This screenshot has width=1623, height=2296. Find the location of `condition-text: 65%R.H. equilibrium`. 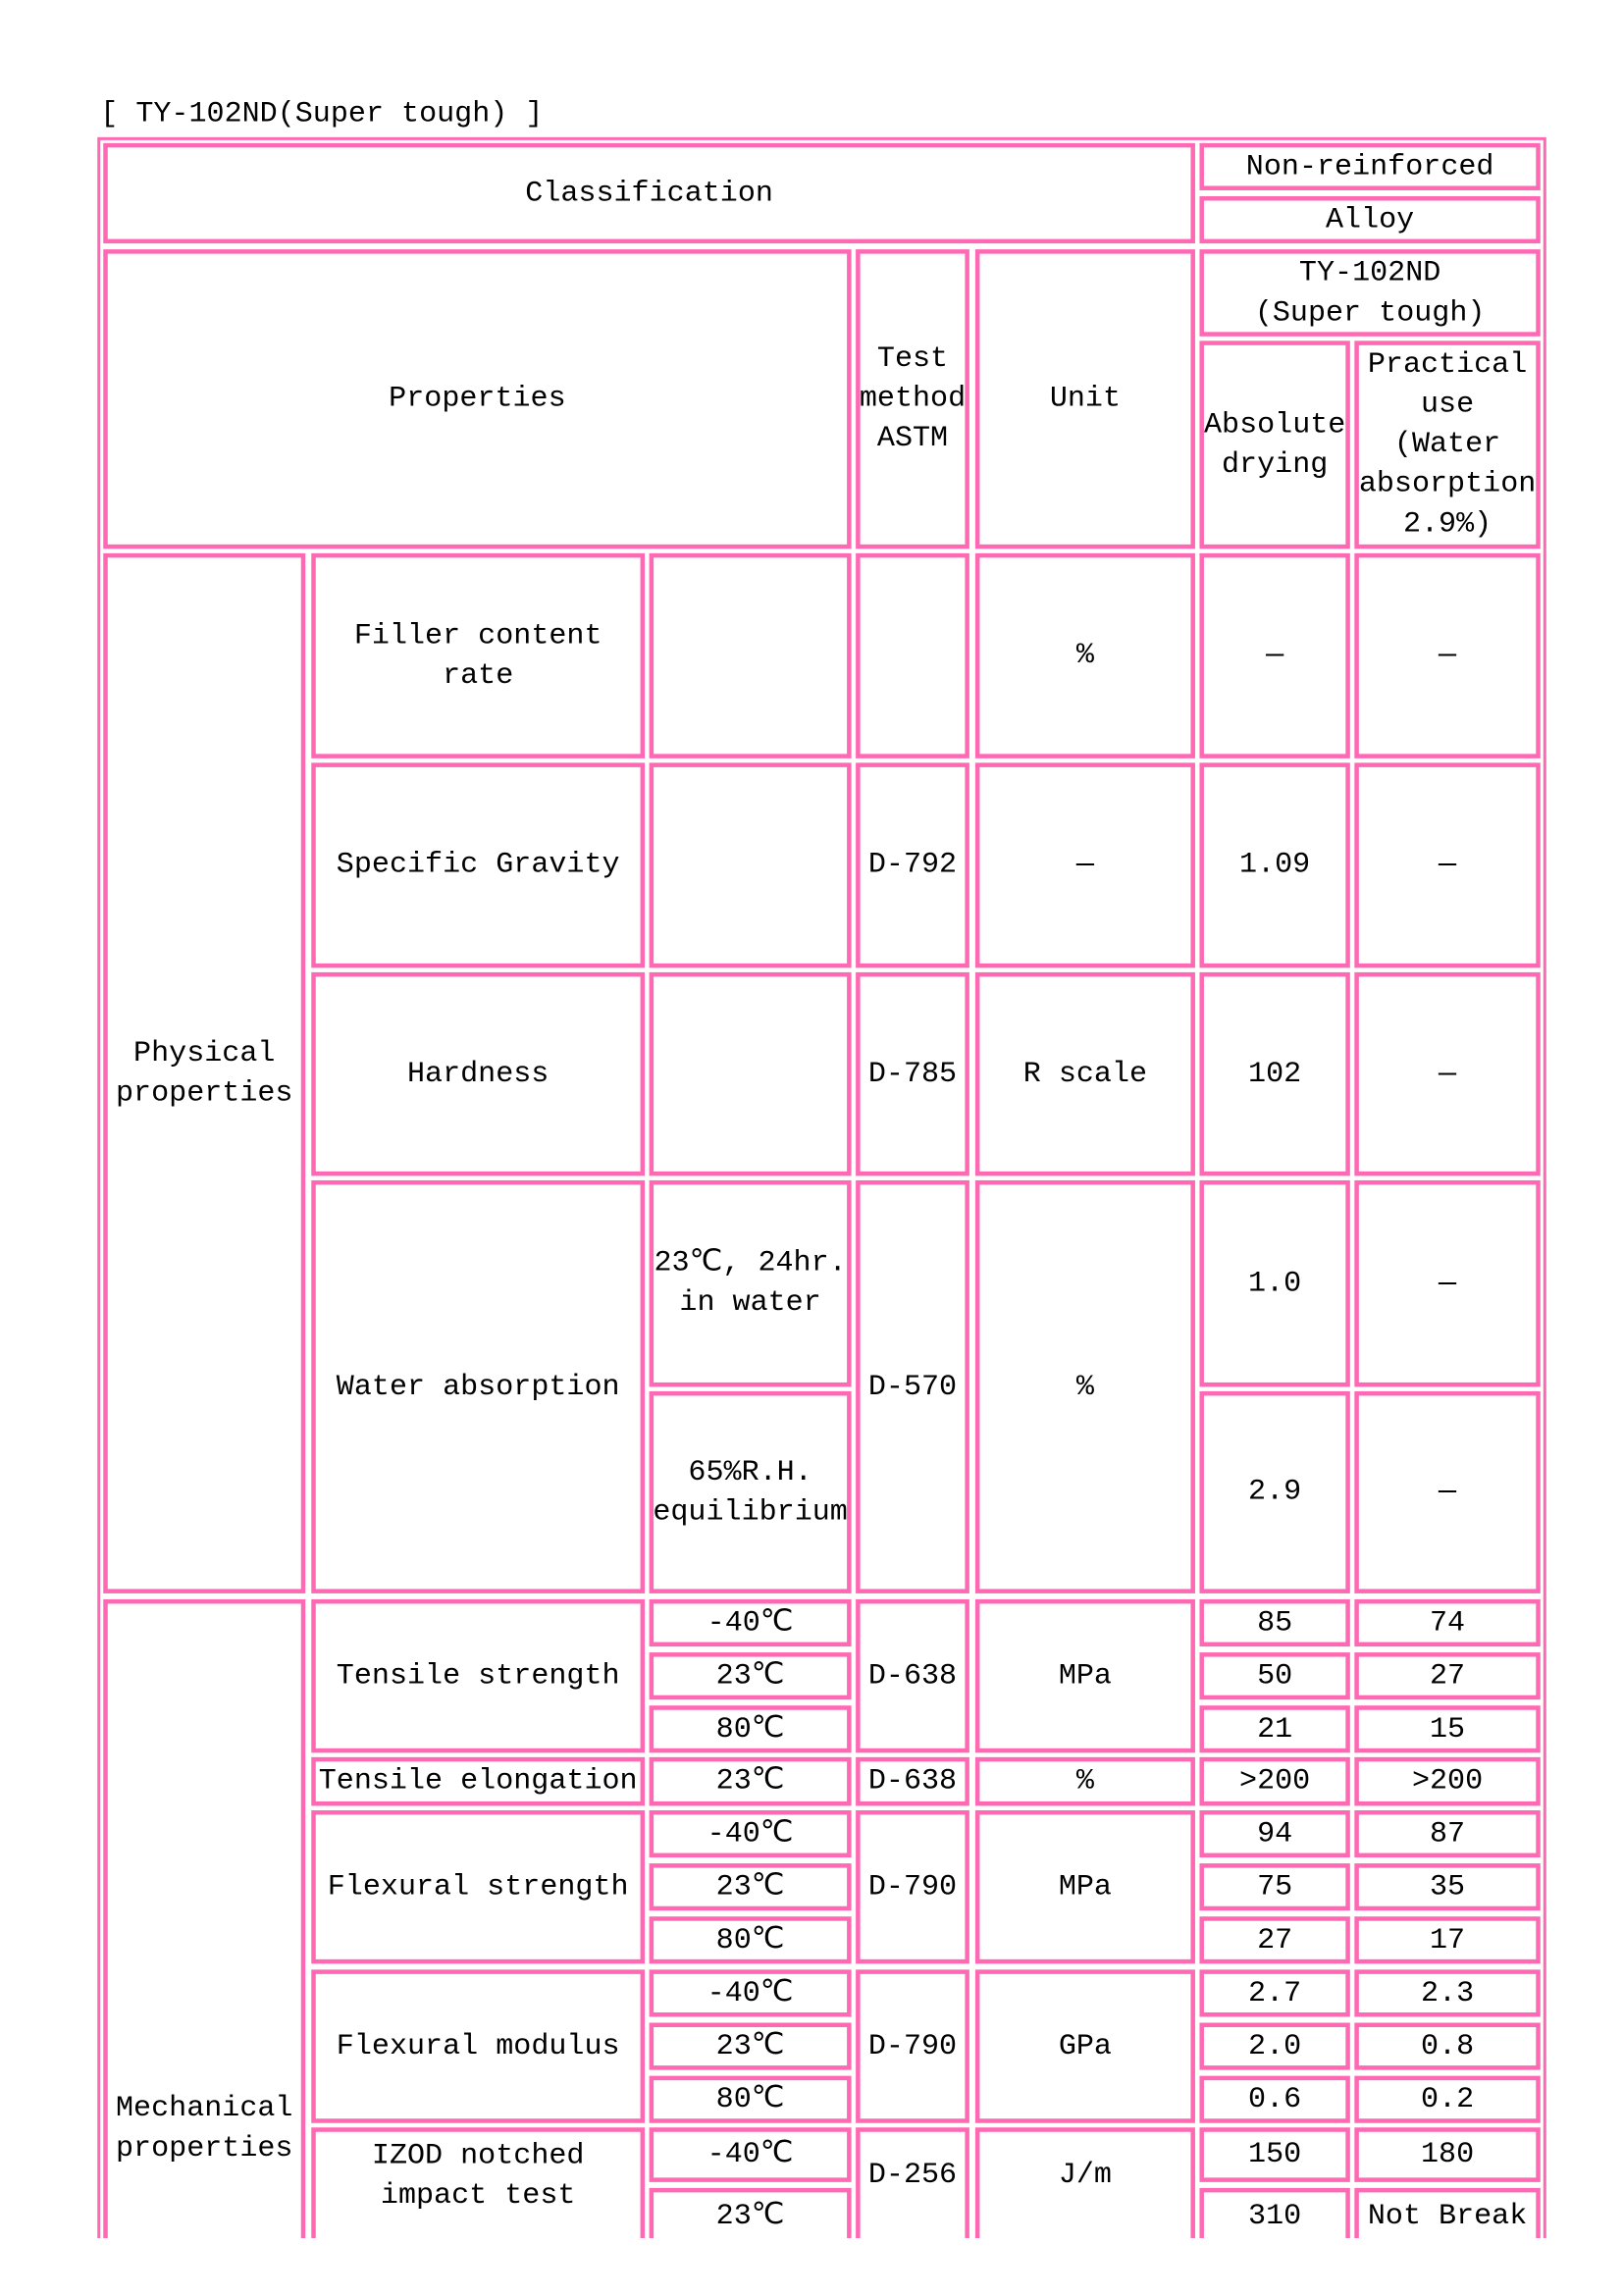

condition-text: 65%R.H. equilibrium is located at coordinates (750, 1492).